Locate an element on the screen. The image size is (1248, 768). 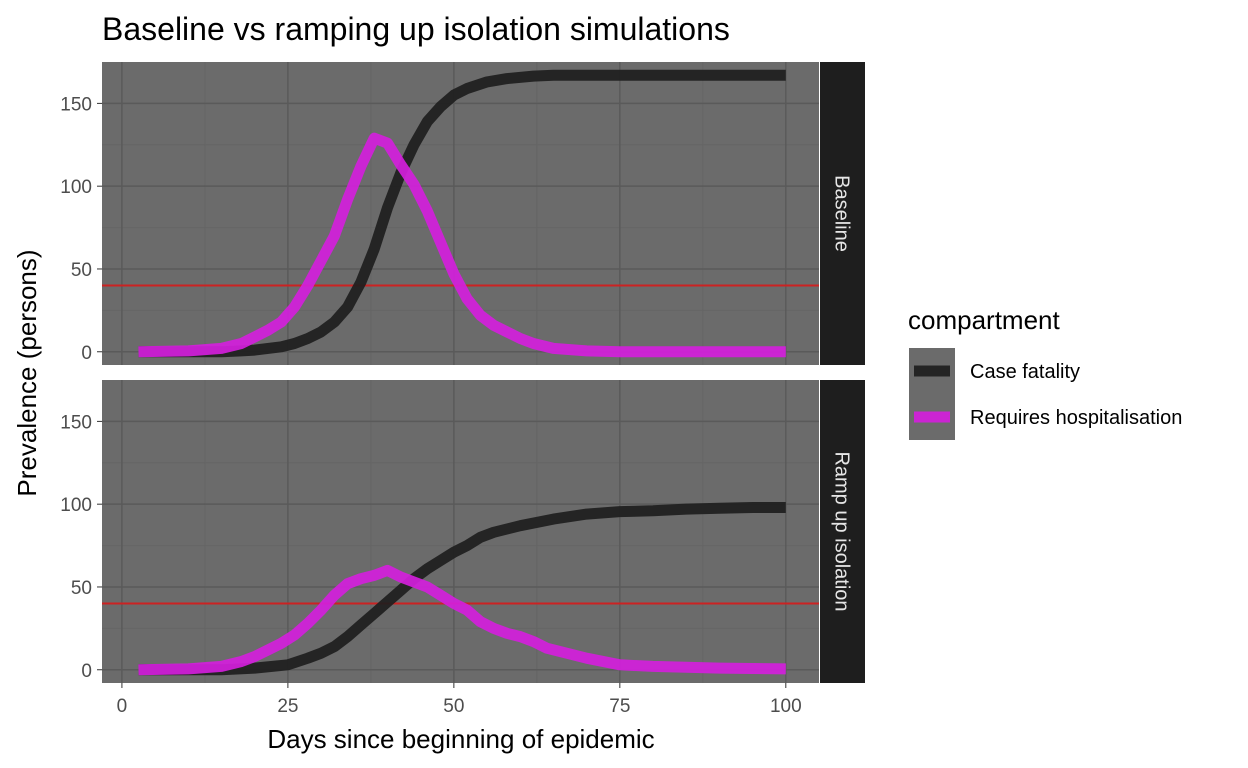
x-axis-title: Days since beginning of epidemic is located at coordinates (460, 739).